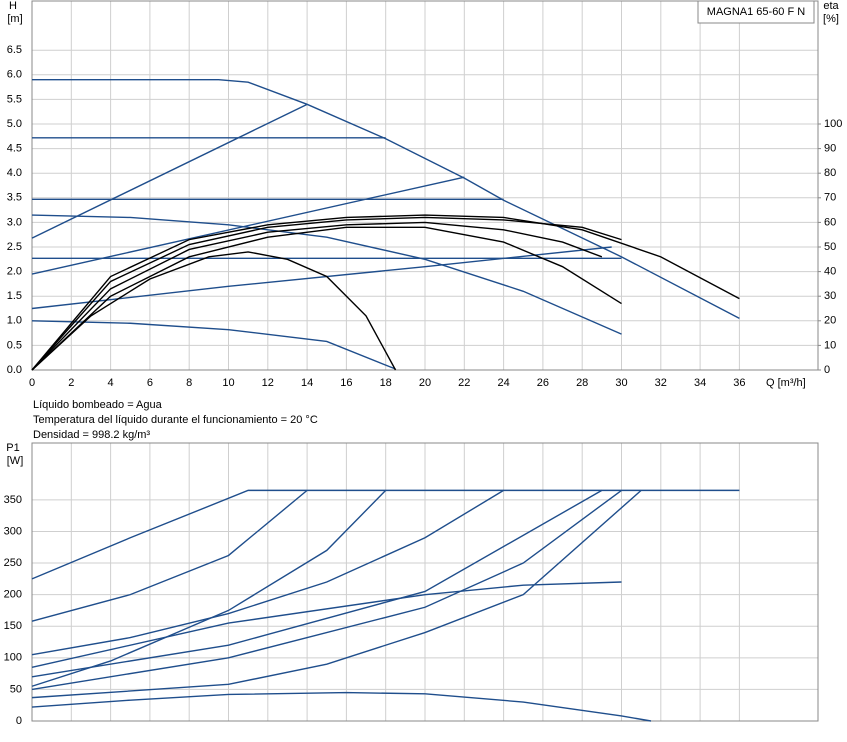 The width and height of the screenshot is (847, 742). What do you see at coordinates (786, 383) in the screenshot?
I see `x-axis-label: Q [m³/h]` at bounding box center [786, 383].